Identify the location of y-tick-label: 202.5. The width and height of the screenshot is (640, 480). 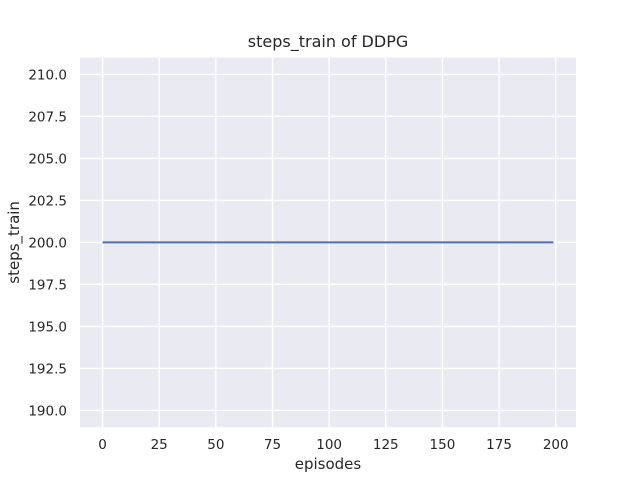
(47, 201).